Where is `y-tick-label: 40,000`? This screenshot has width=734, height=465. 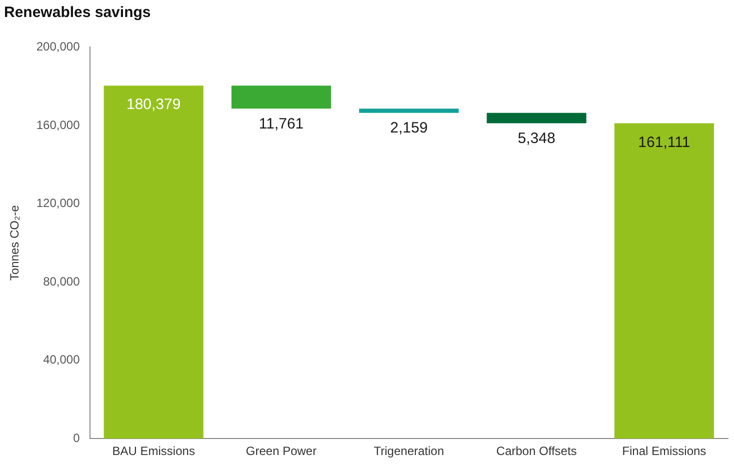 y-tick-label: 40,000 is located at coordinates (61, 359).